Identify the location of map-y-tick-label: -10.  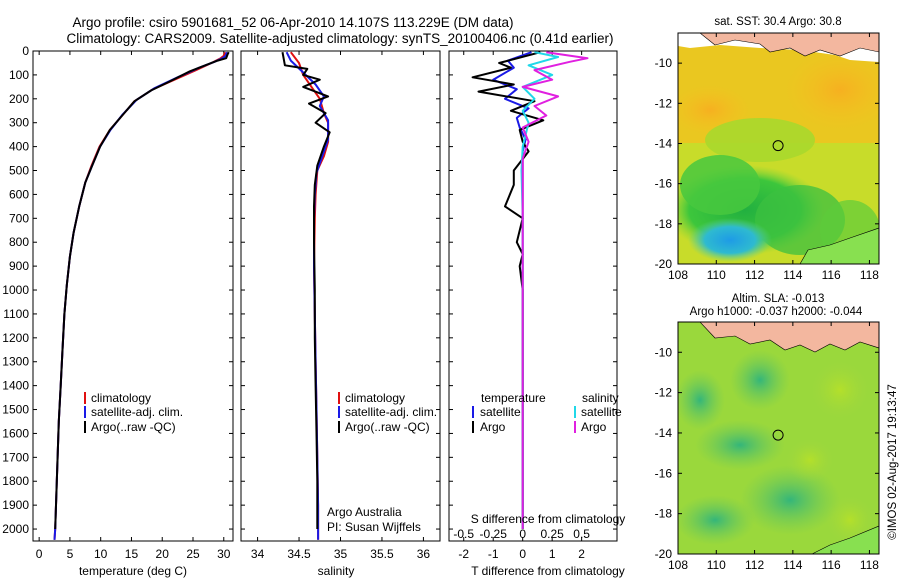
(664, 352).